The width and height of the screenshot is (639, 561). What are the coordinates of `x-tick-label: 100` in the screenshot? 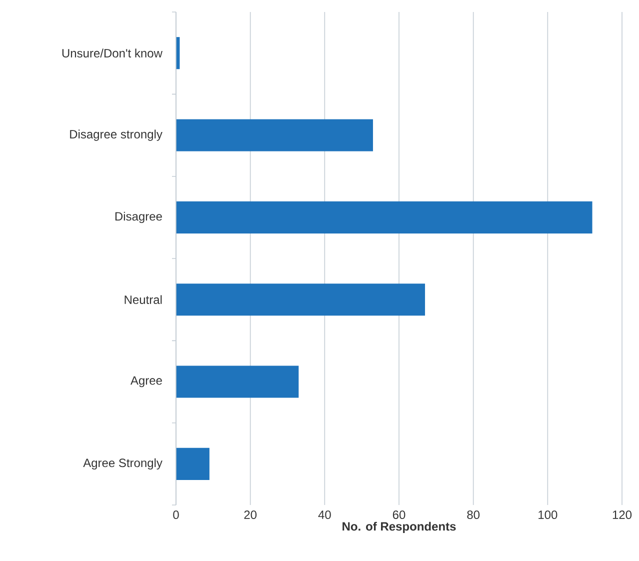 It's located at (548, 515).